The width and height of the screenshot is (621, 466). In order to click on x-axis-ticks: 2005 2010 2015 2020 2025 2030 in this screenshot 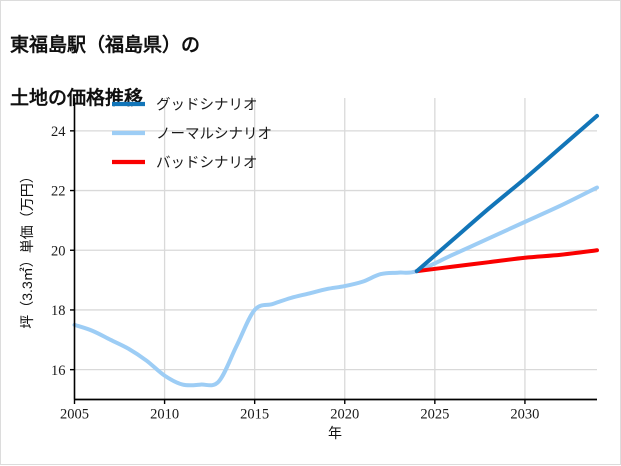, I will do `click(299, 411)`.